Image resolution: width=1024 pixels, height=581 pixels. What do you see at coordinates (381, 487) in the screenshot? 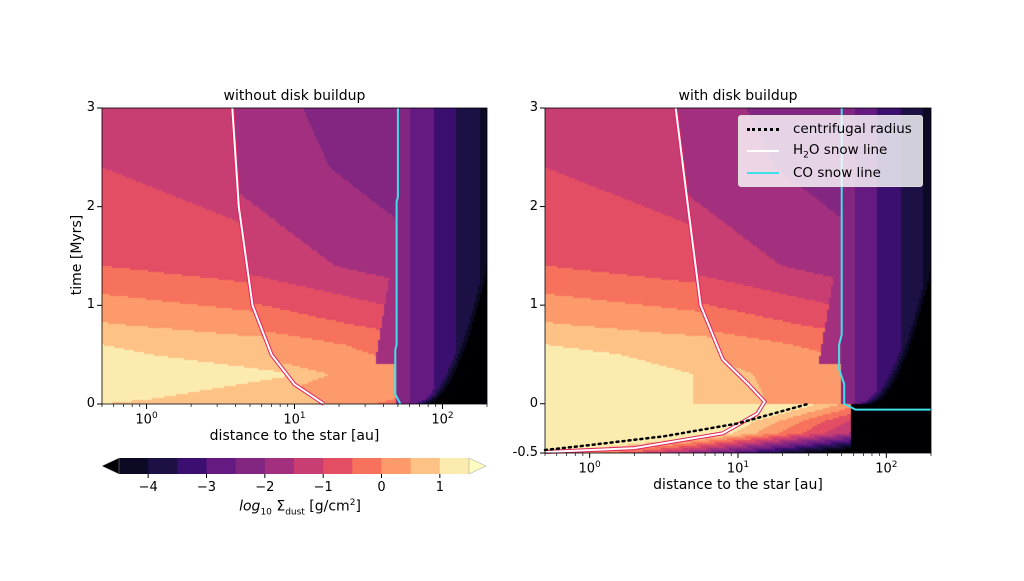
I see `colorbar-tick-label: 0` at bounding box center [381, 487].